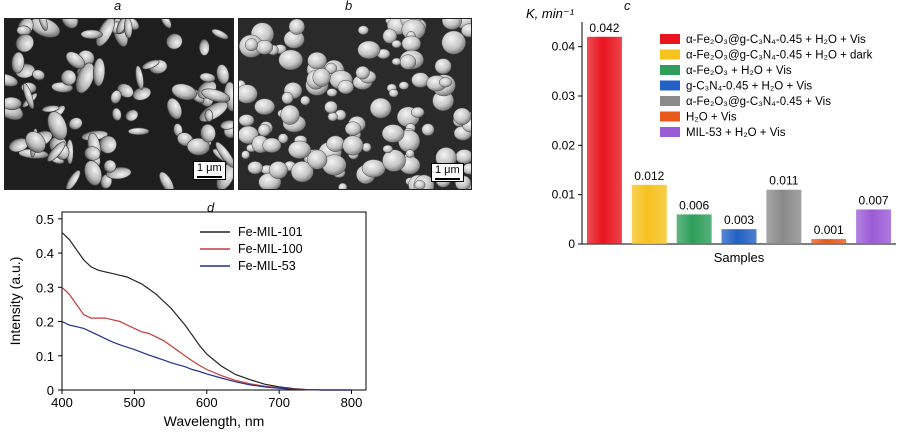 The width and height of the screenshot is (900, 436). I want to click on x-axis-label: Wavelength, nm, so click(214, 421).